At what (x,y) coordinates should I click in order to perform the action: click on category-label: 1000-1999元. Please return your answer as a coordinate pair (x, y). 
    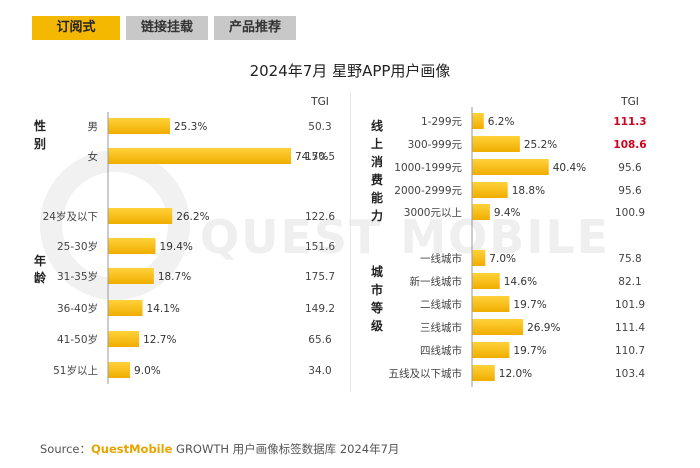
    Looking at the image, I should click on (428, 168).